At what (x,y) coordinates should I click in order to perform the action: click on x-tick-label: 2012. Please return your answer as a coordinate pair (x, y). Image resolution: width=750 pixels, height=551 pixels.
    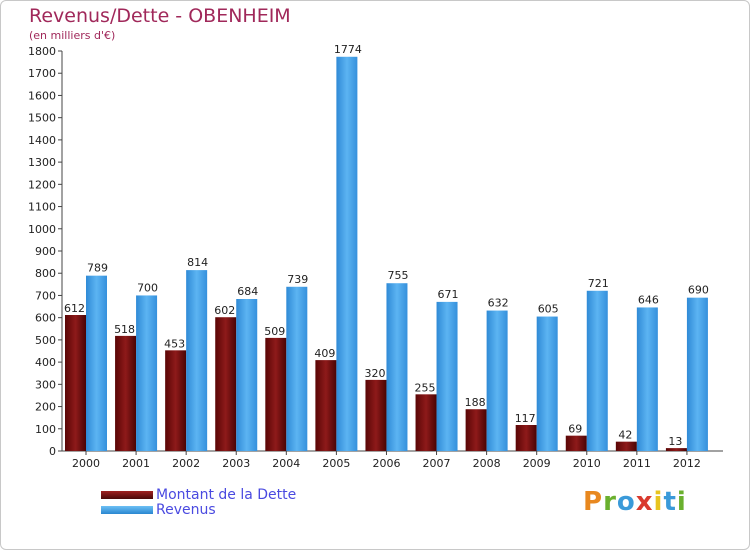
    Looking at the image, I should click on (687, 463).